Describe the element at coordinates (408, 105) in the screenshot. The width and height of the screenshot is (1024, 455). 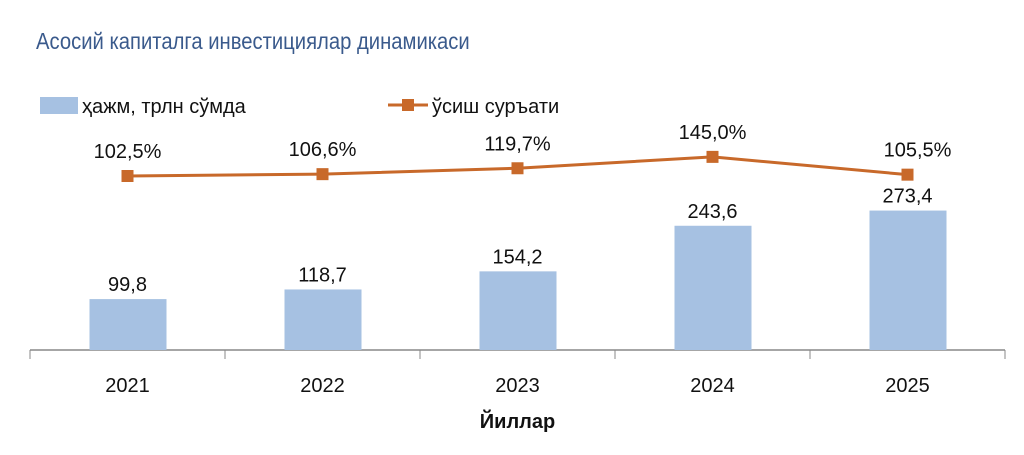
I see `legend-line-marker` at that location.